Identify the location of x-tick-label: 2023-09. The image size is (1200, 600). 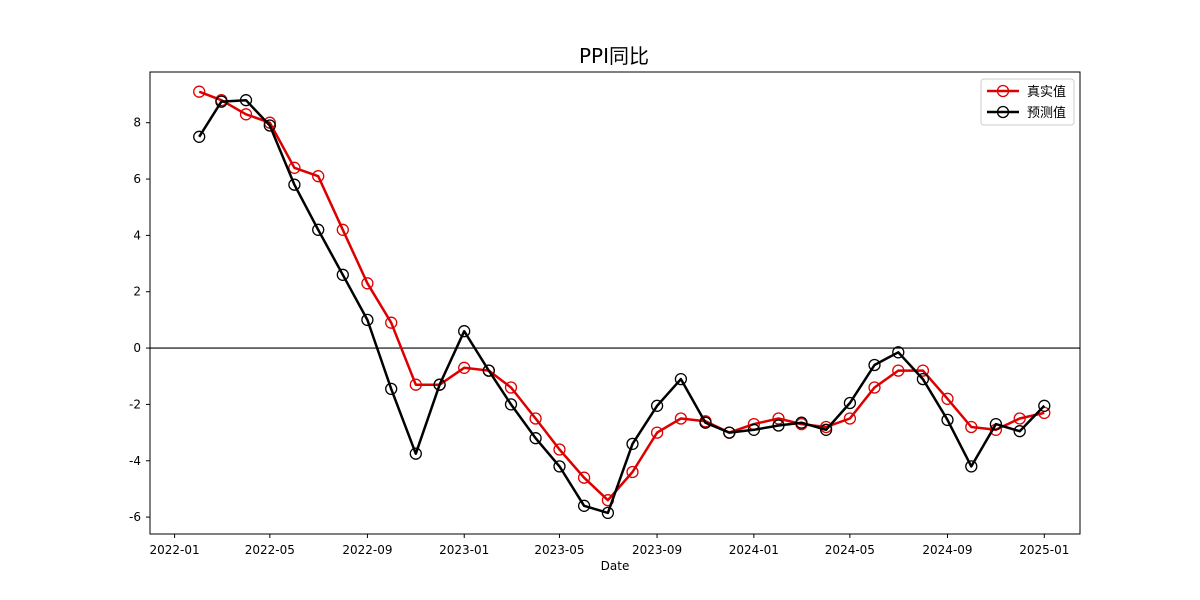
(657, 550).